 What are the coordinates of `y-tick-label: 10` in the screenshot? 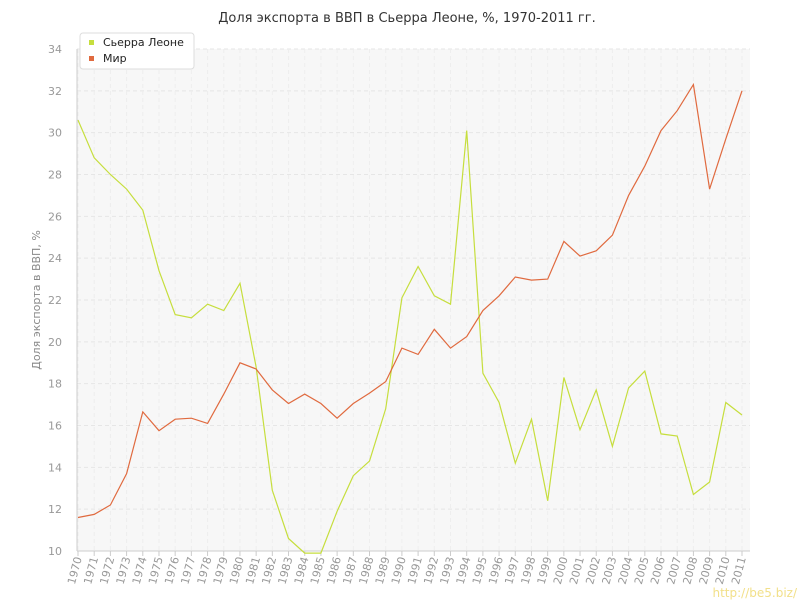 It's located at (55, 551).